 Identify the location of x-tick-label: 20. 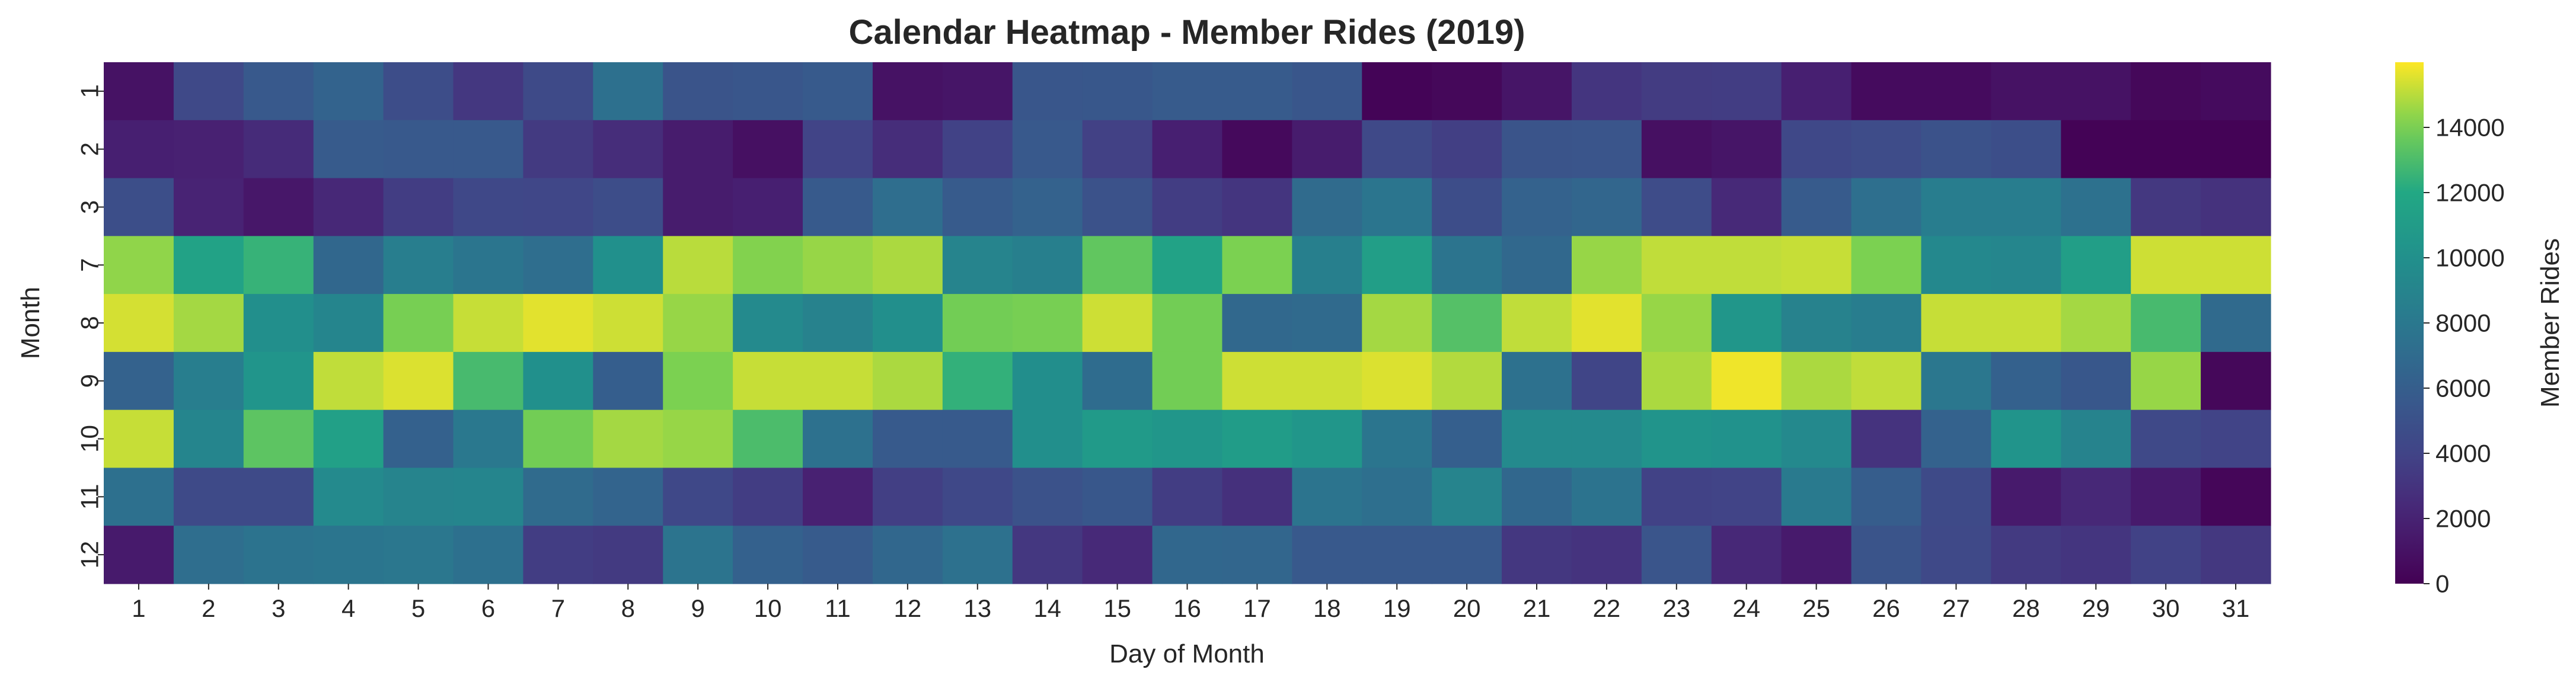
(1467, 608).